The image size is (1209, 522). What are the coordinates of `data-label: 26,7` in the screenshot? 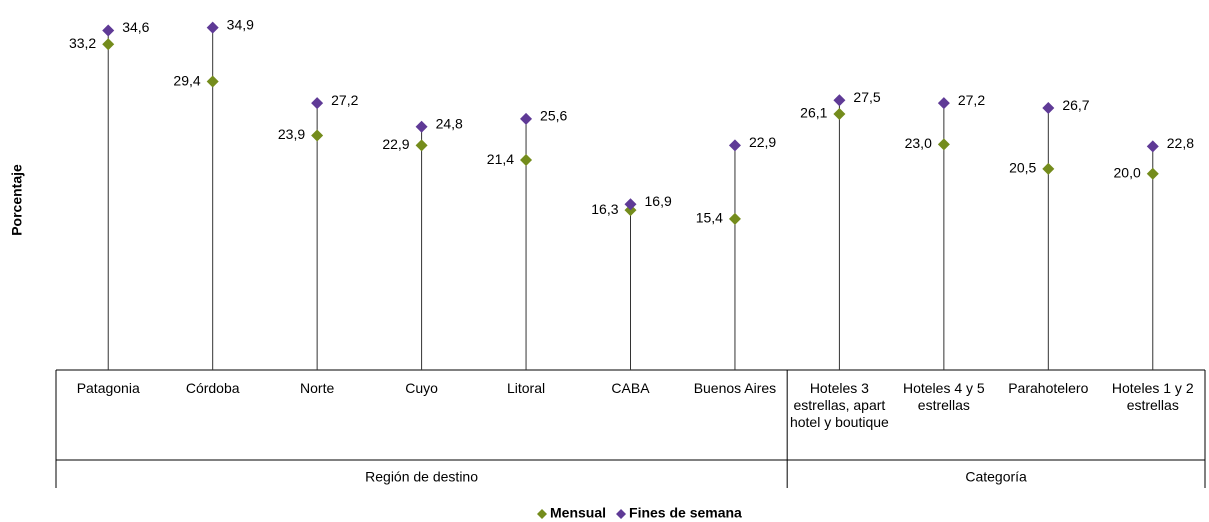 It's located at (1075, 105).